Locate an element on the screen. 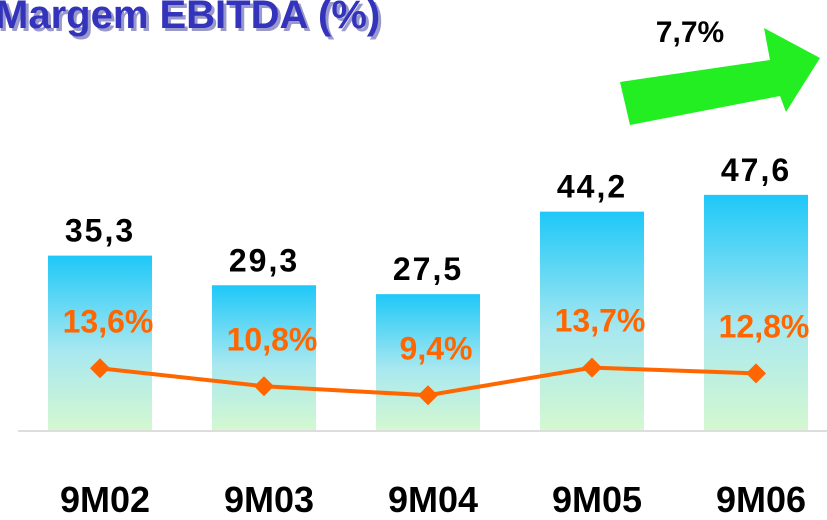 This screenshot has height=520, width=827. line-value-label: 12,8% is located at coordinates (764, 326).